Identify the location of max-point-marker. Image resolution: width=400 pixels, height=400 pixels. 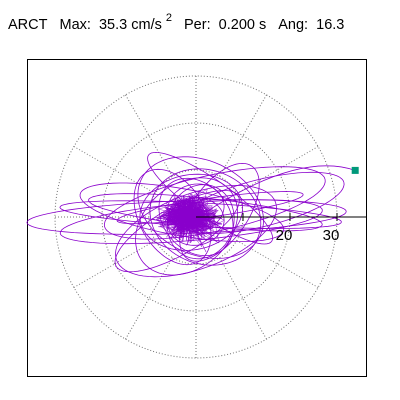
(355, 170).